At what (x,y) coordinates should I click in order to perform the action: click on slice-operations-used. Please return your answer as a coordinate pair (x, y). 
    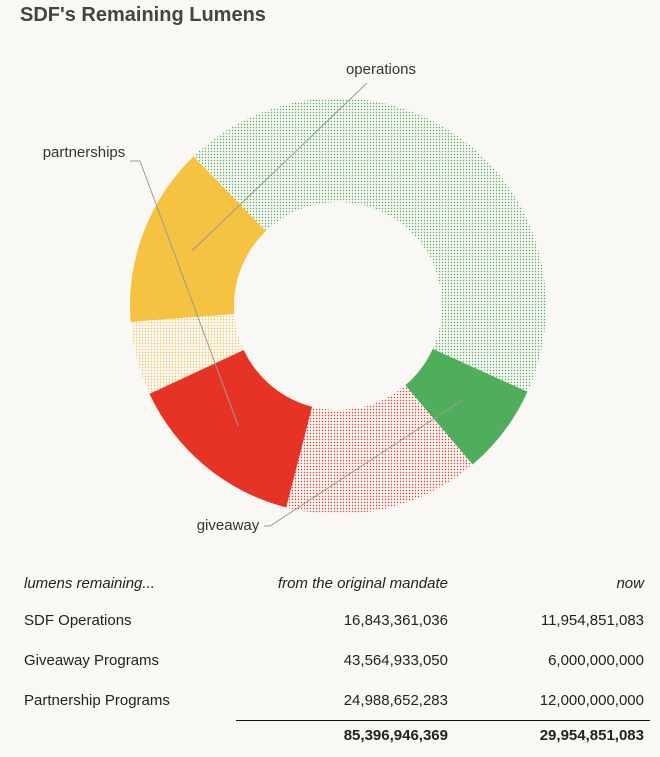
    Looking at the image, I should click on (187, 353).